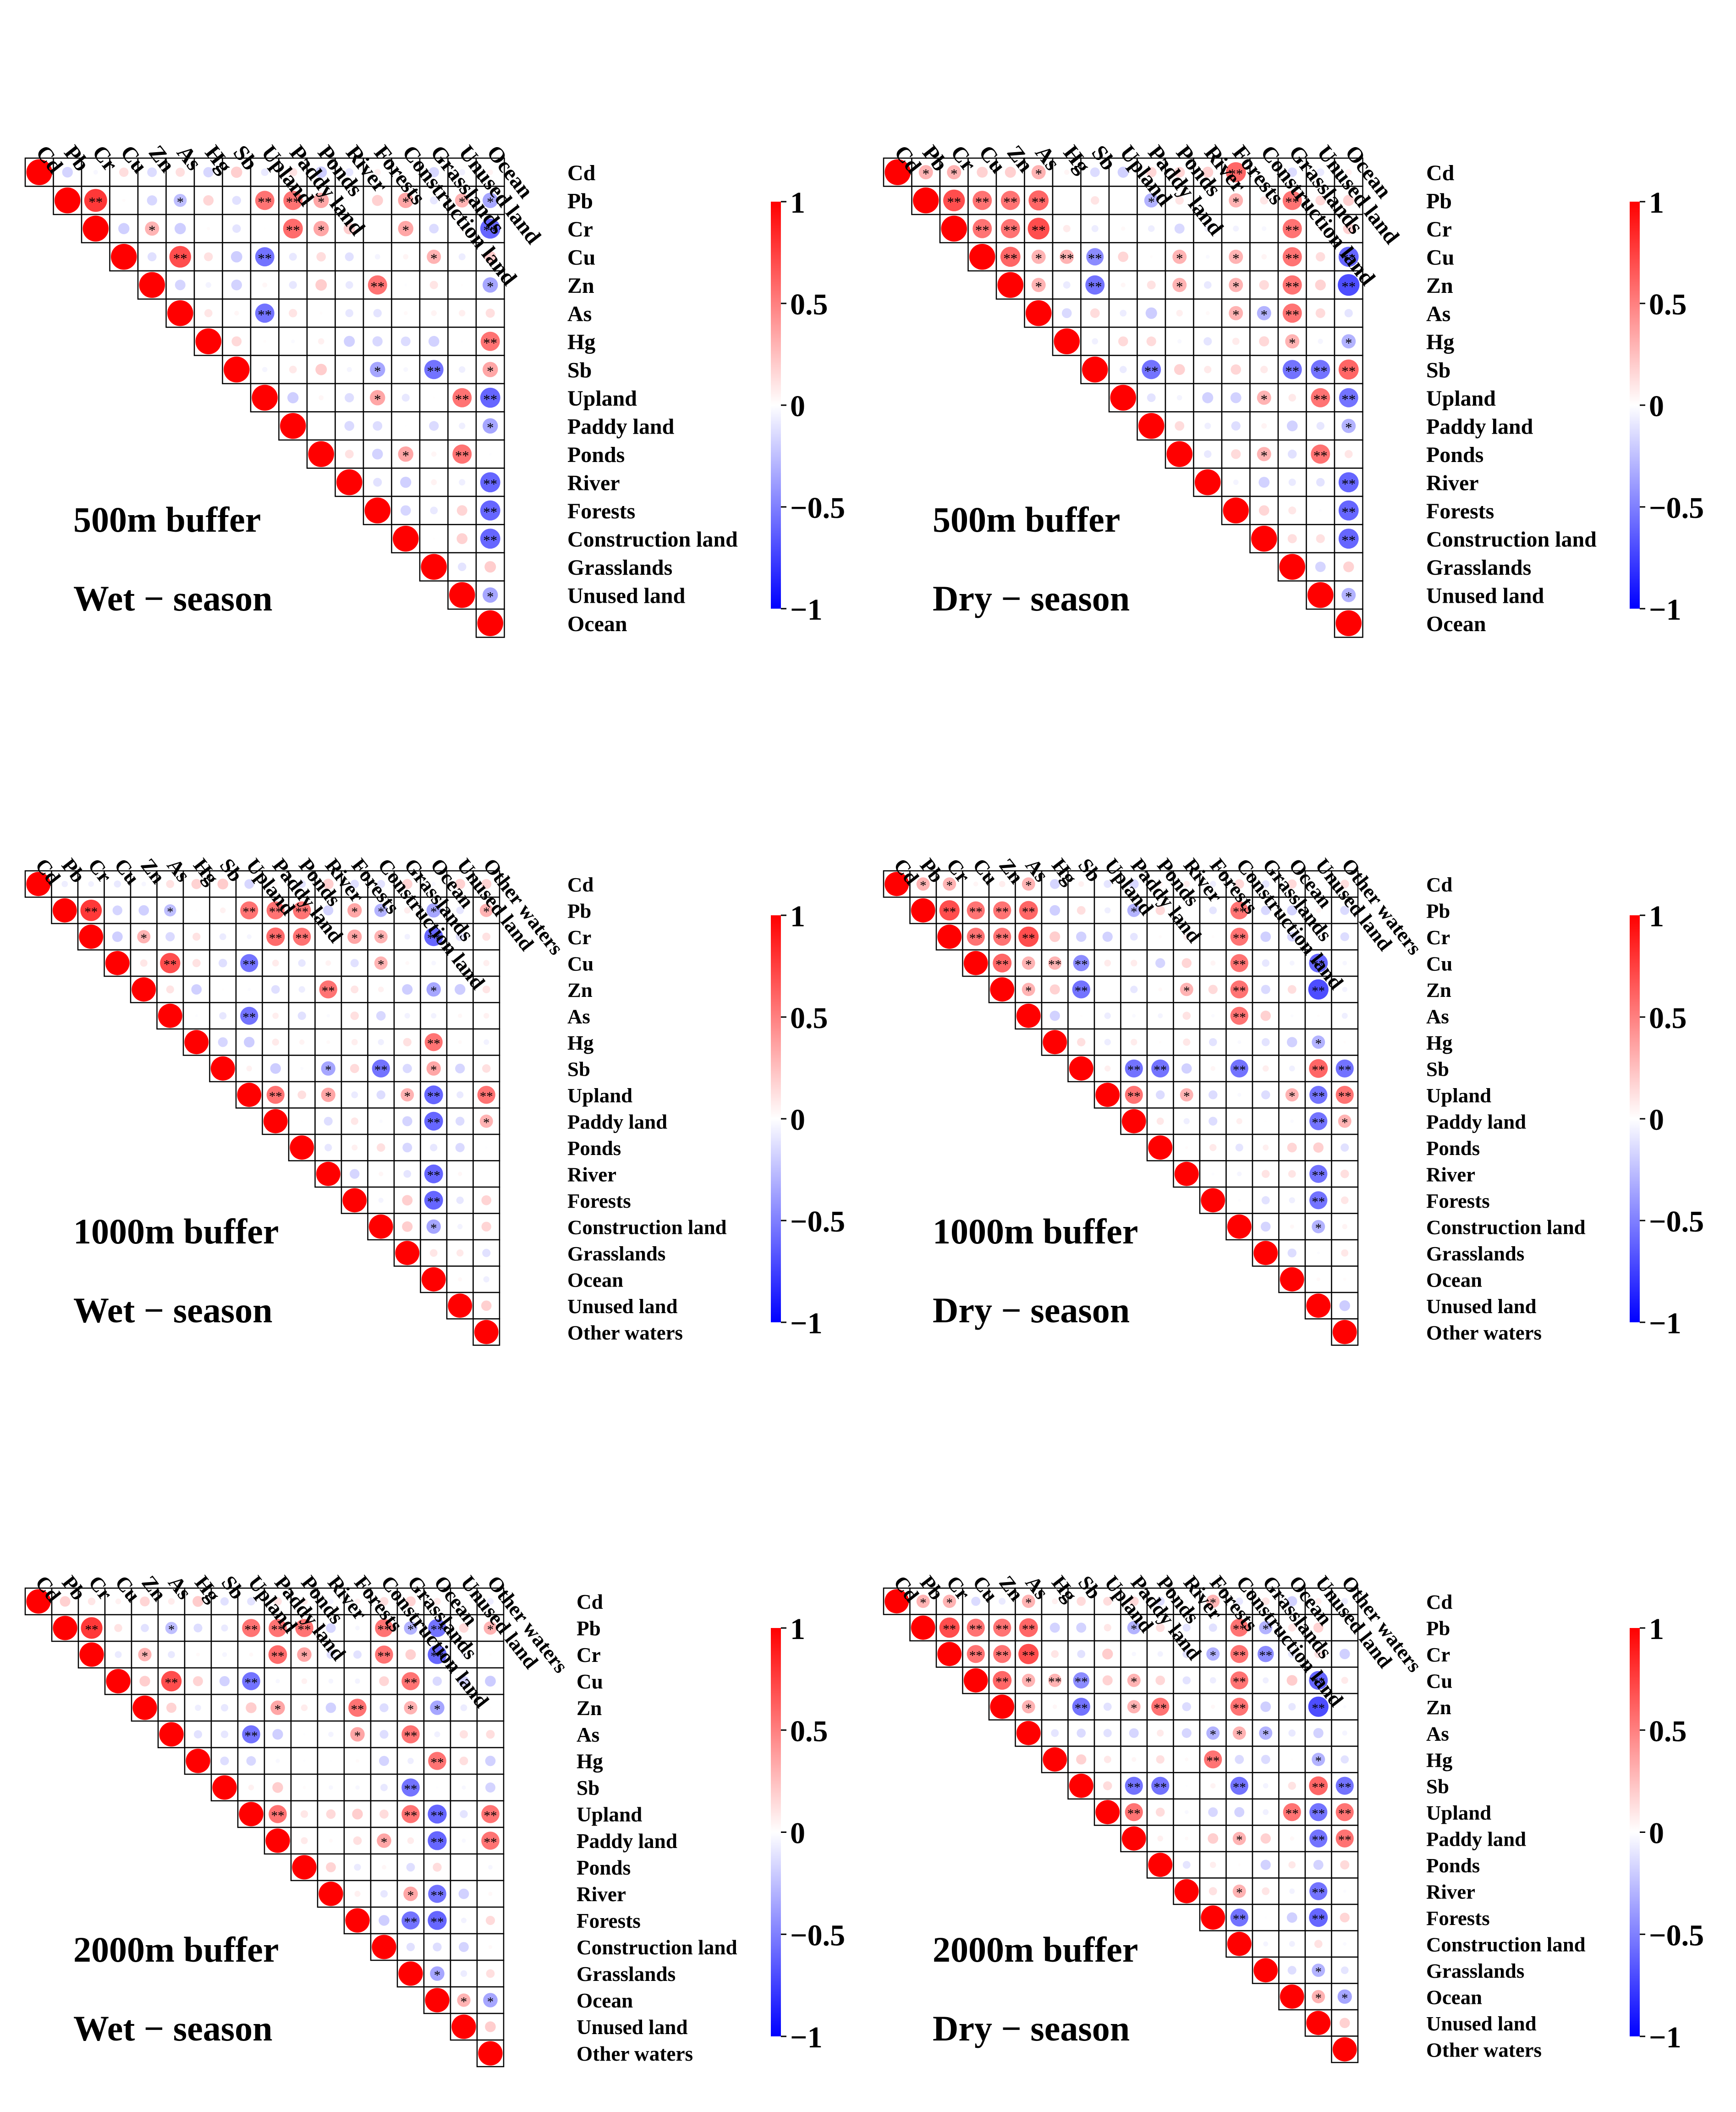  What do you see at coordinates (604, 1867) in the screenshot?
I see `row-label-ponds: Ponds` at bounding box center [604, 1867].